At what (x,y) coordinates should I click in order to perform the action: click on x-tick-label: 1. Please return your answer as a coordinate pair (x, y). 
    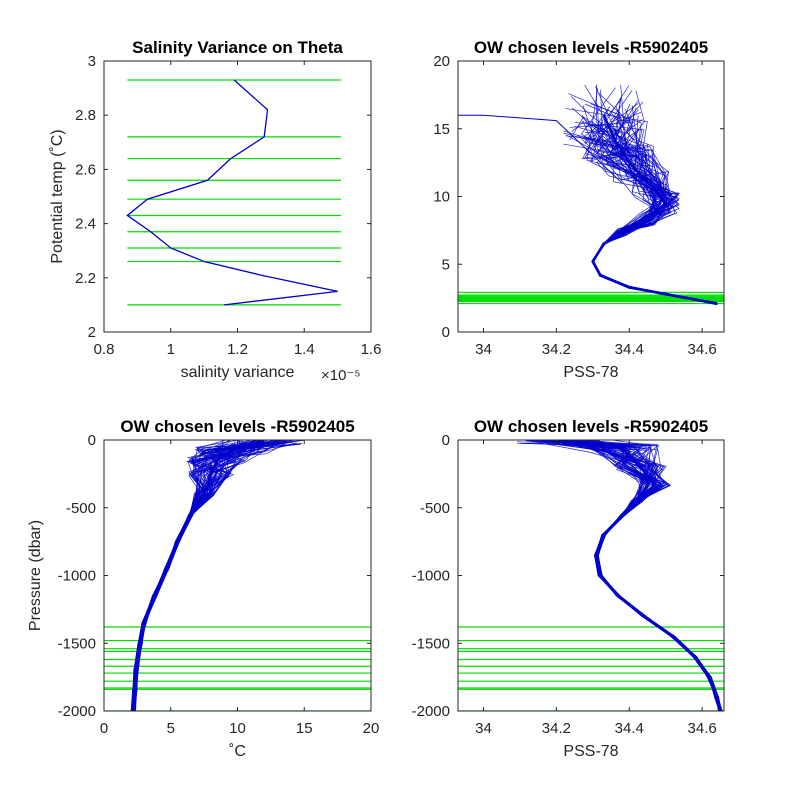
    Looking at the image, I should click on (171, 349).